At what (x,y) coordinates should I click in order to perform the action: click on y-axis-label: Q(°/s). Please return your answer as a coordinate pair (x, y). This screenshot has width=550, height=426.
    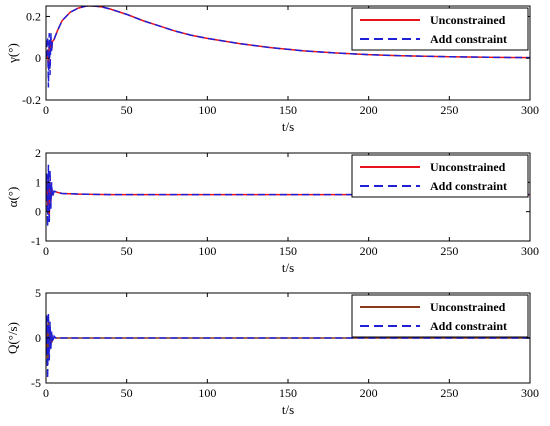
    Looking at the image, I should click on (12, 338).